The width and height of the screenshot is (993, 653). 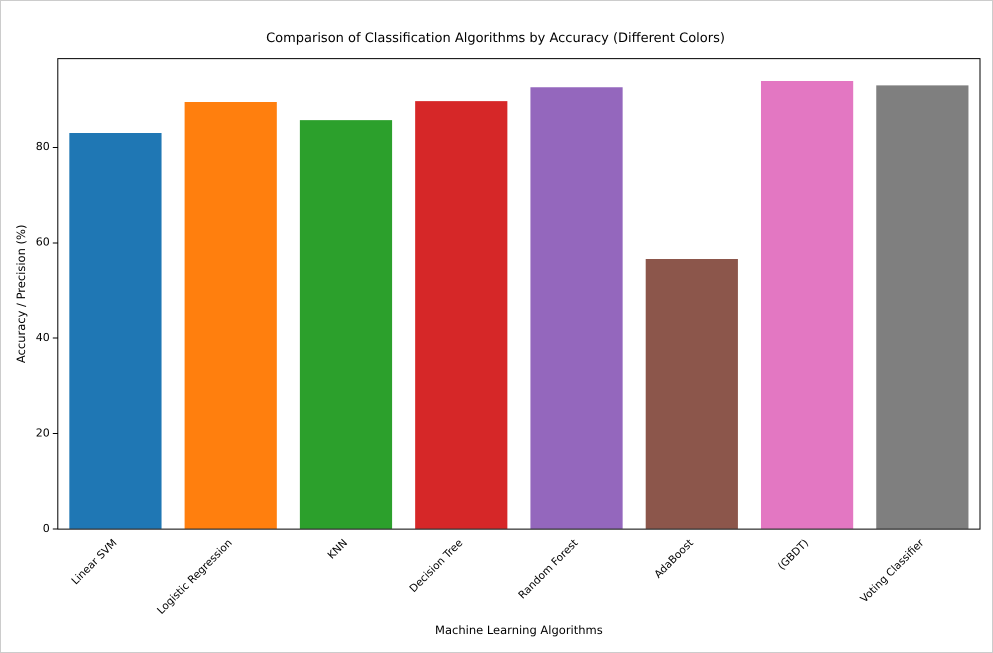 I want to click on x-axis-title: Machine Learning Algorithms, so click(x=519, y=630).